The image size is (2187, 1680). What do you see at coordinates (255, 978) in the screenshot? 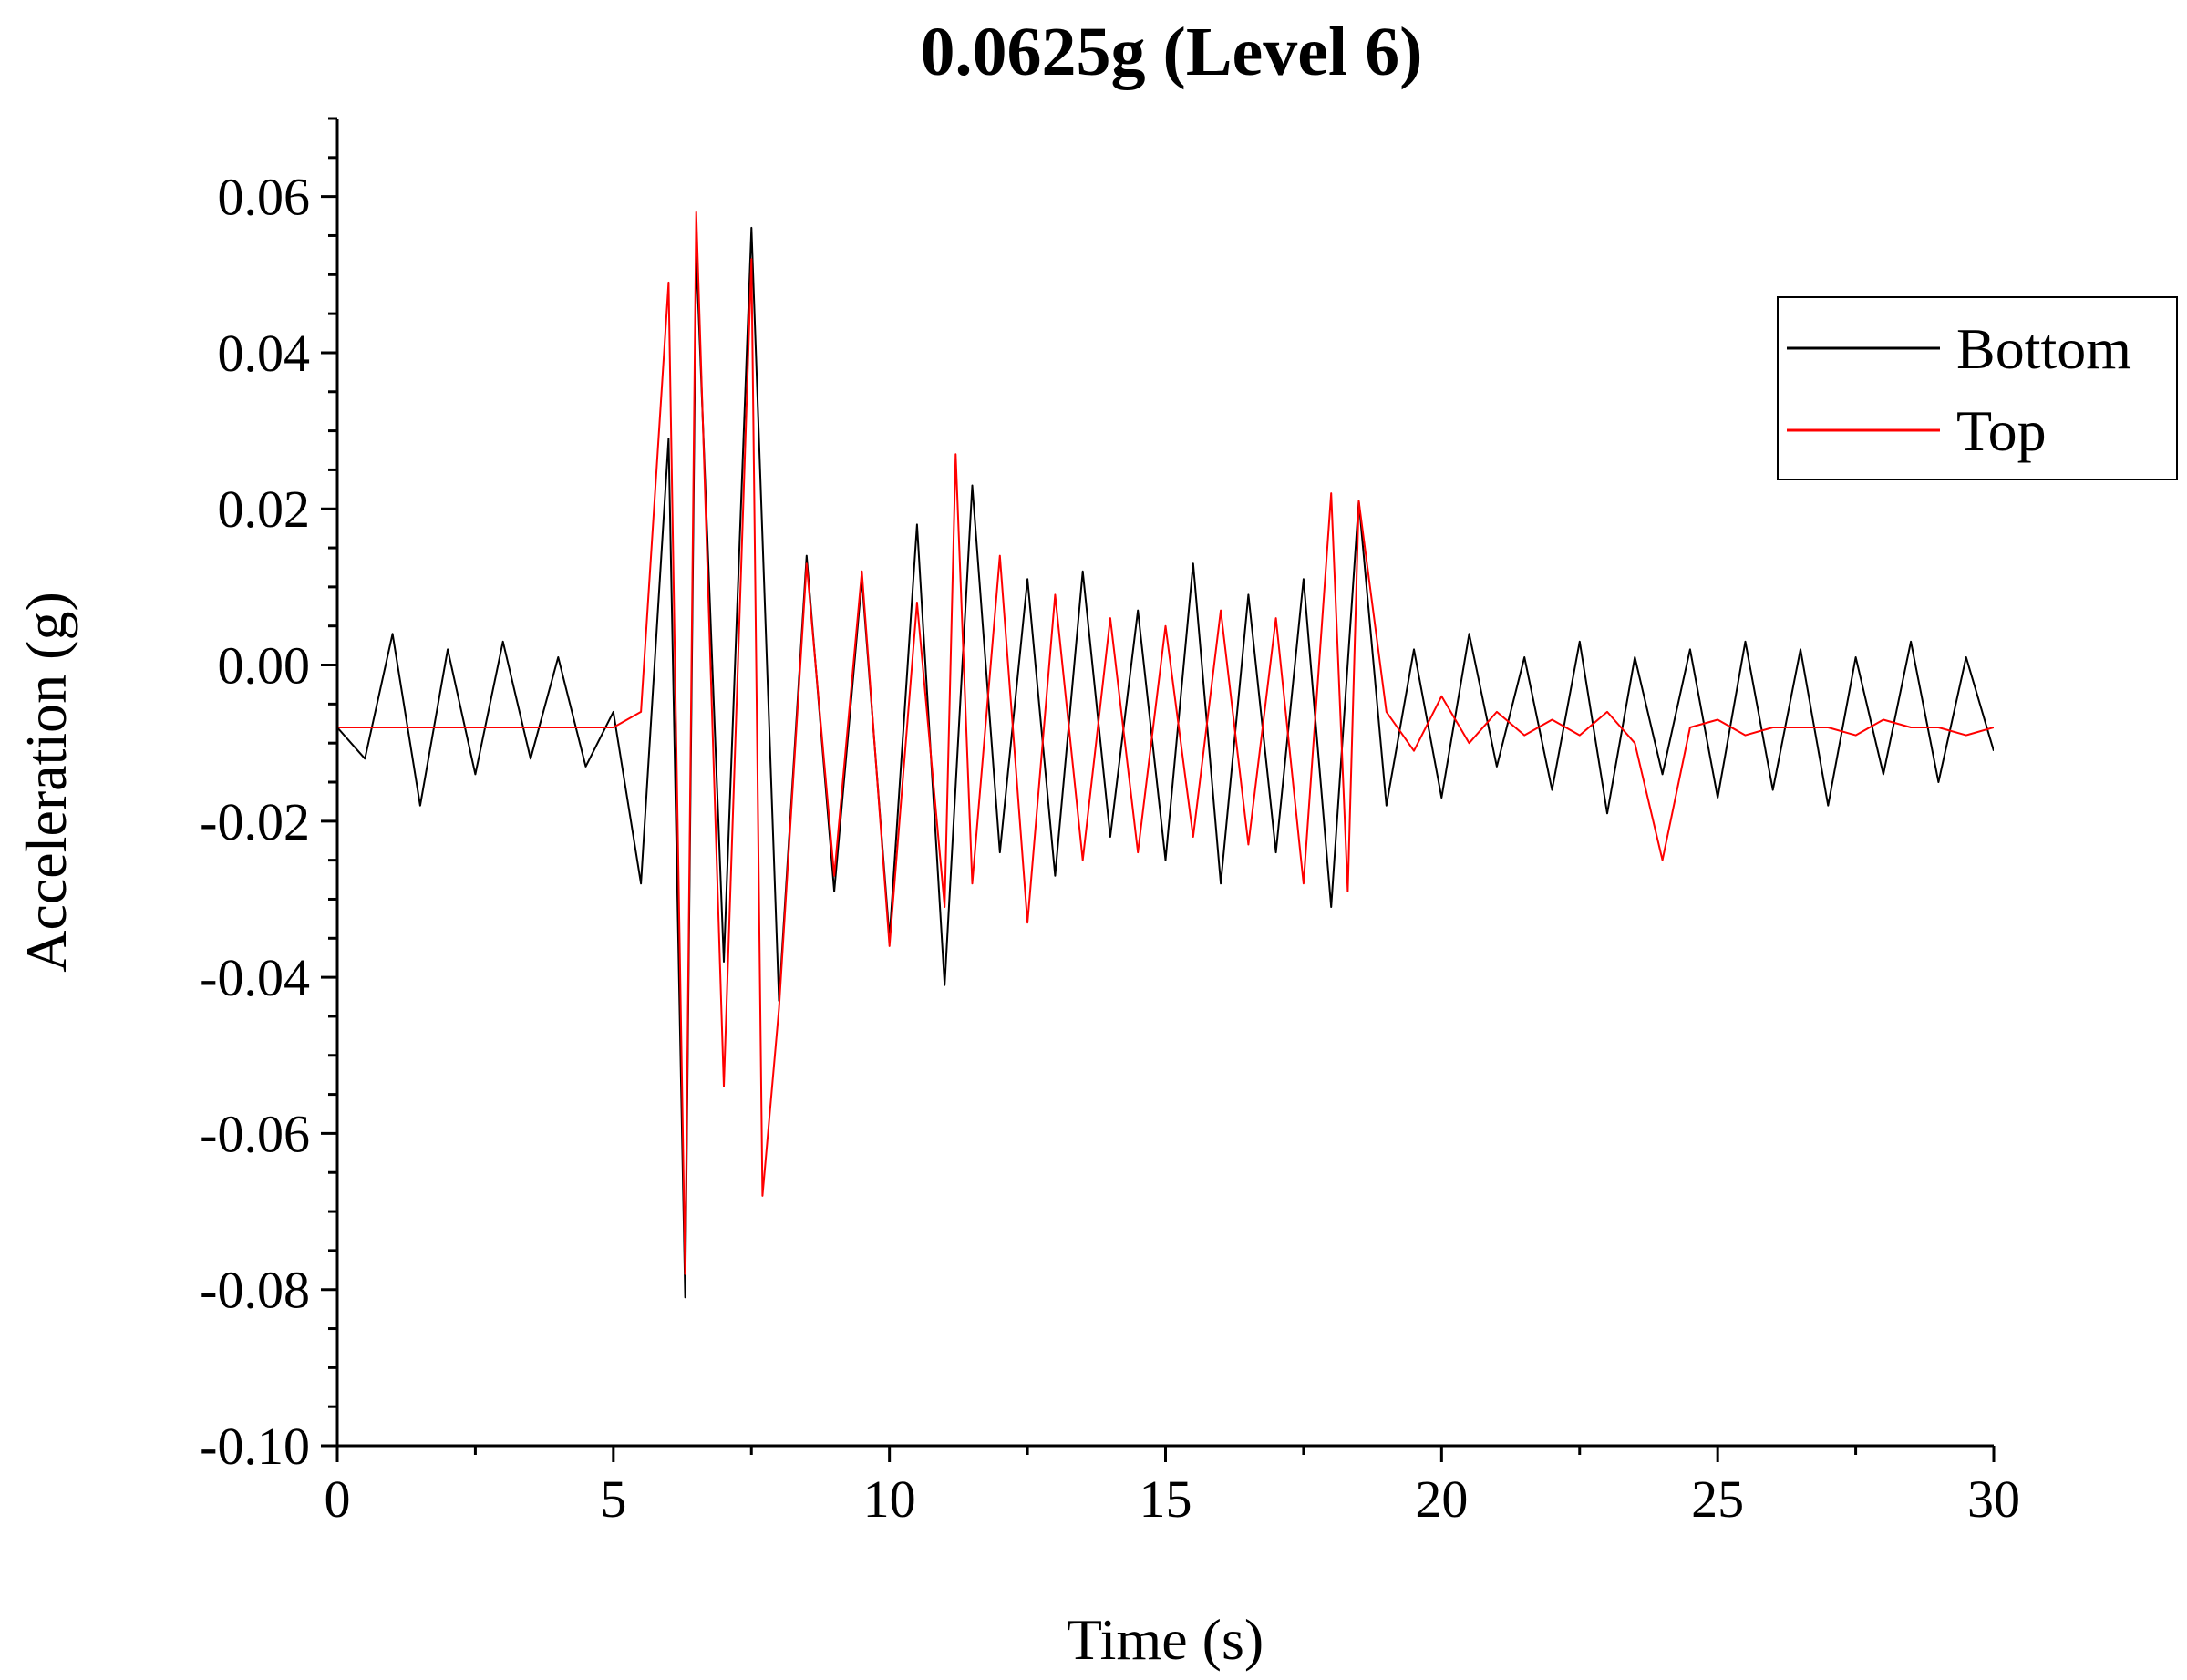
I see `y-tick-label: -0.04` at bounding box center [255, 978].